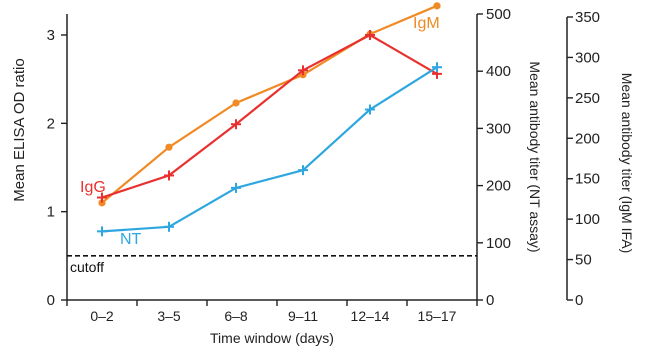 The width and height of the screenshot is (645, 355). Describe the element at coordinates (51, 212) in the screenshot. I see `y-tick-label: 1` at that location.